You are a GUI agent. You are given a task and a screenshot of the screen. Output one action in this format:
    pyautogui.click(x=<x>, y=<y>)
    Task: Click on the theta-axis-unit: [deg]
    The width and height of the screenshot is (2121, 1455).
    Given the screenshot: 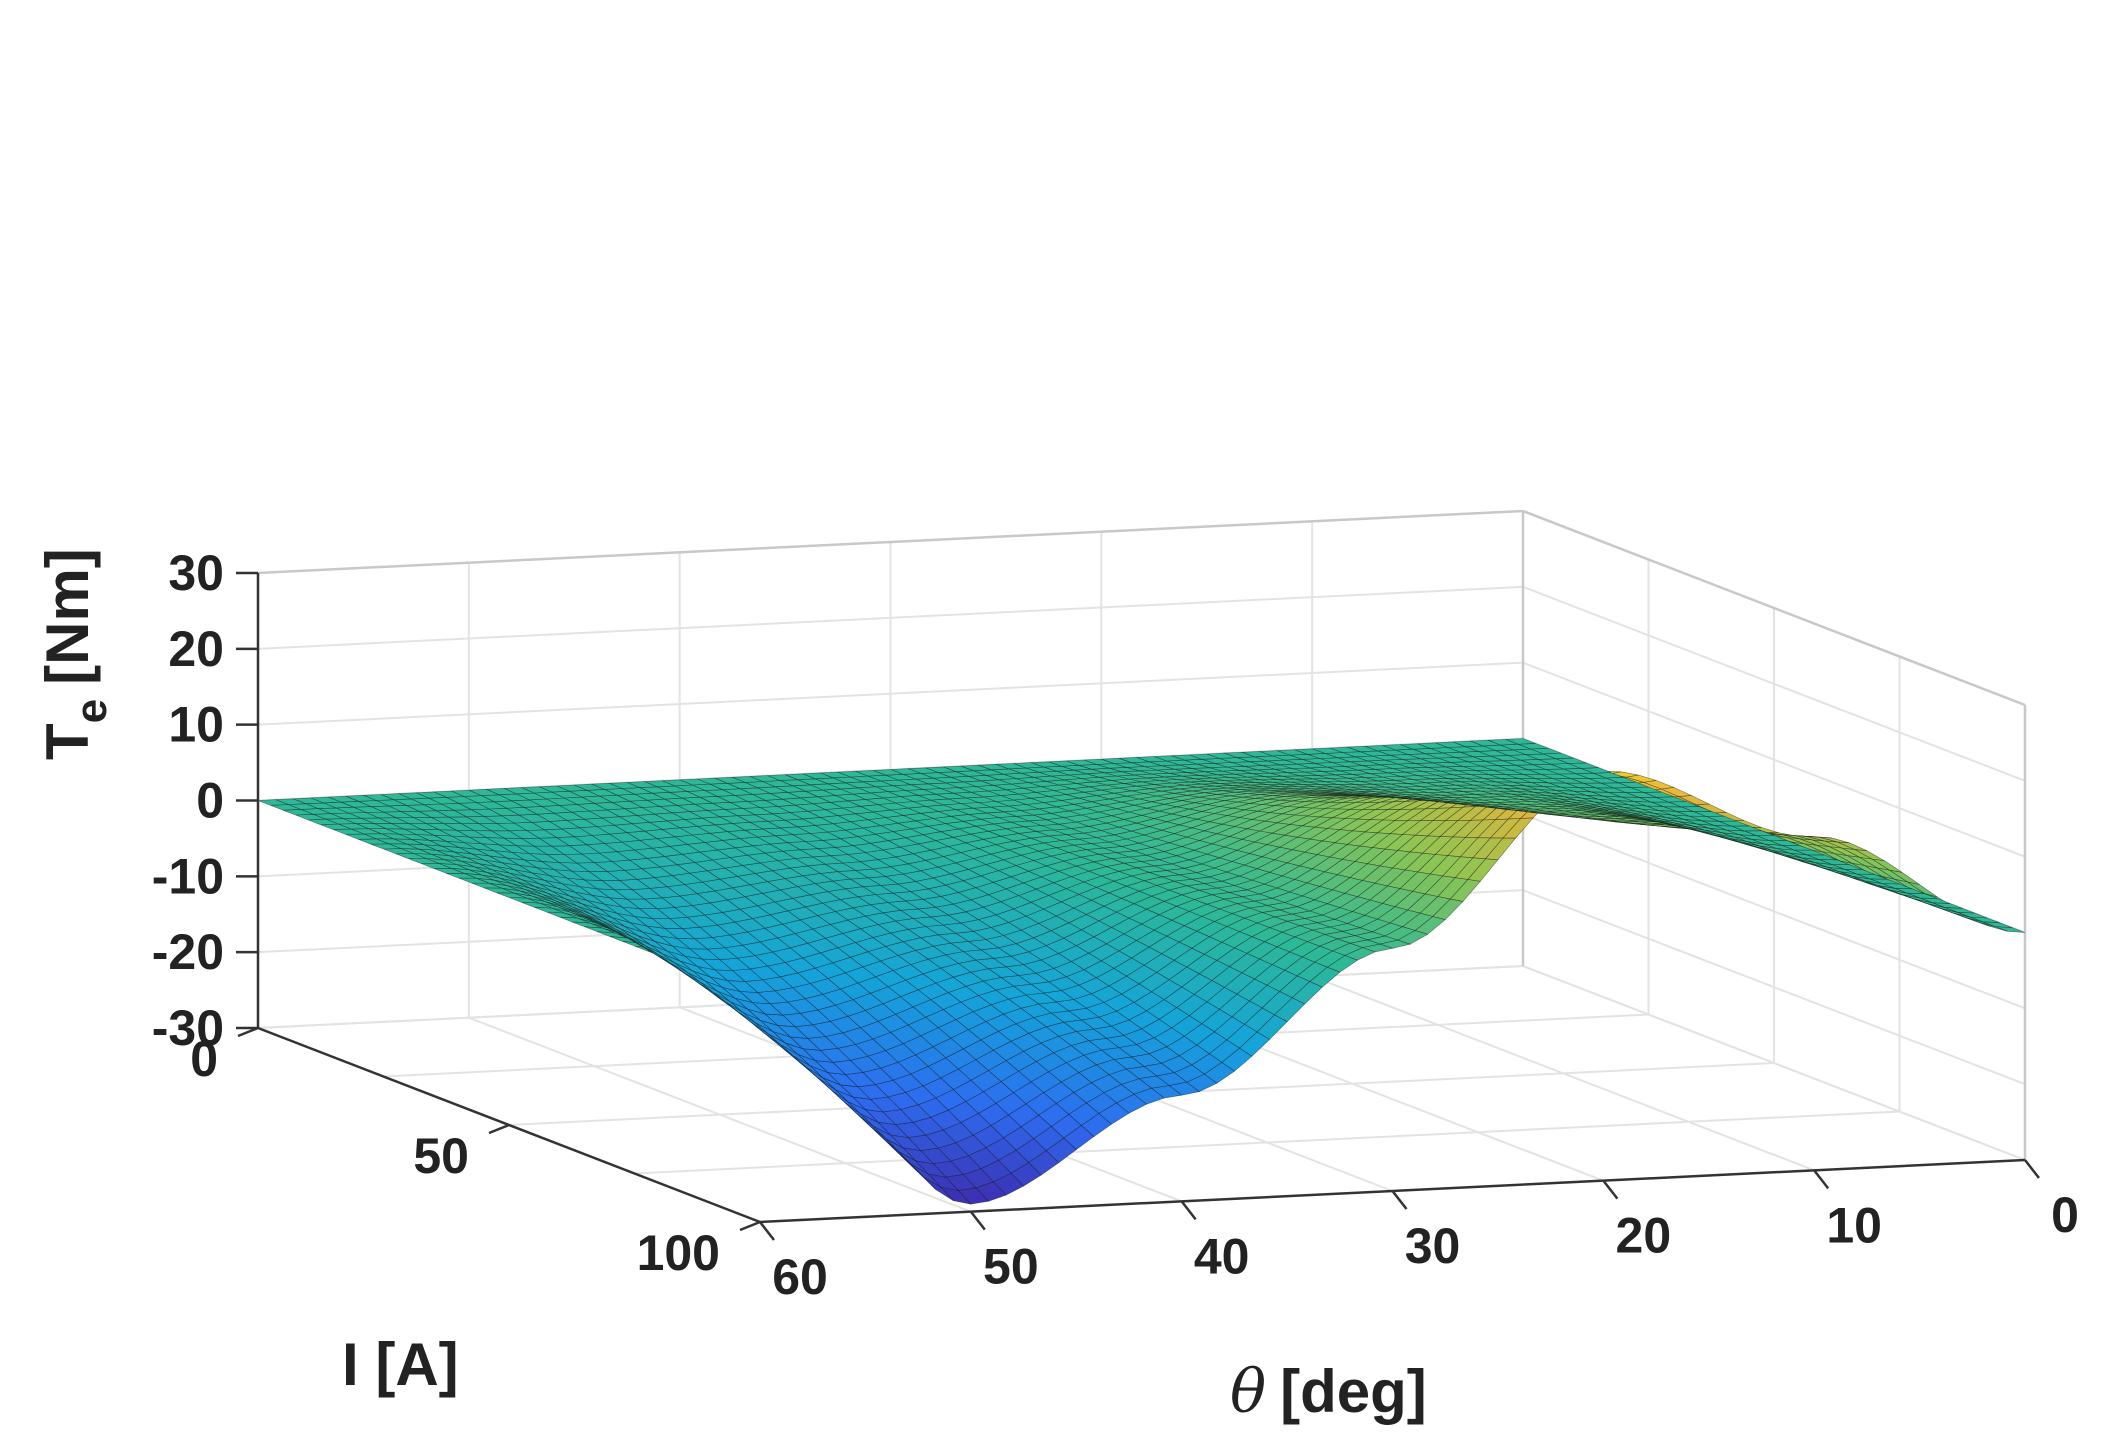 What is the action you would take?
    pyautogui.click(x=1353, y=1391)
    